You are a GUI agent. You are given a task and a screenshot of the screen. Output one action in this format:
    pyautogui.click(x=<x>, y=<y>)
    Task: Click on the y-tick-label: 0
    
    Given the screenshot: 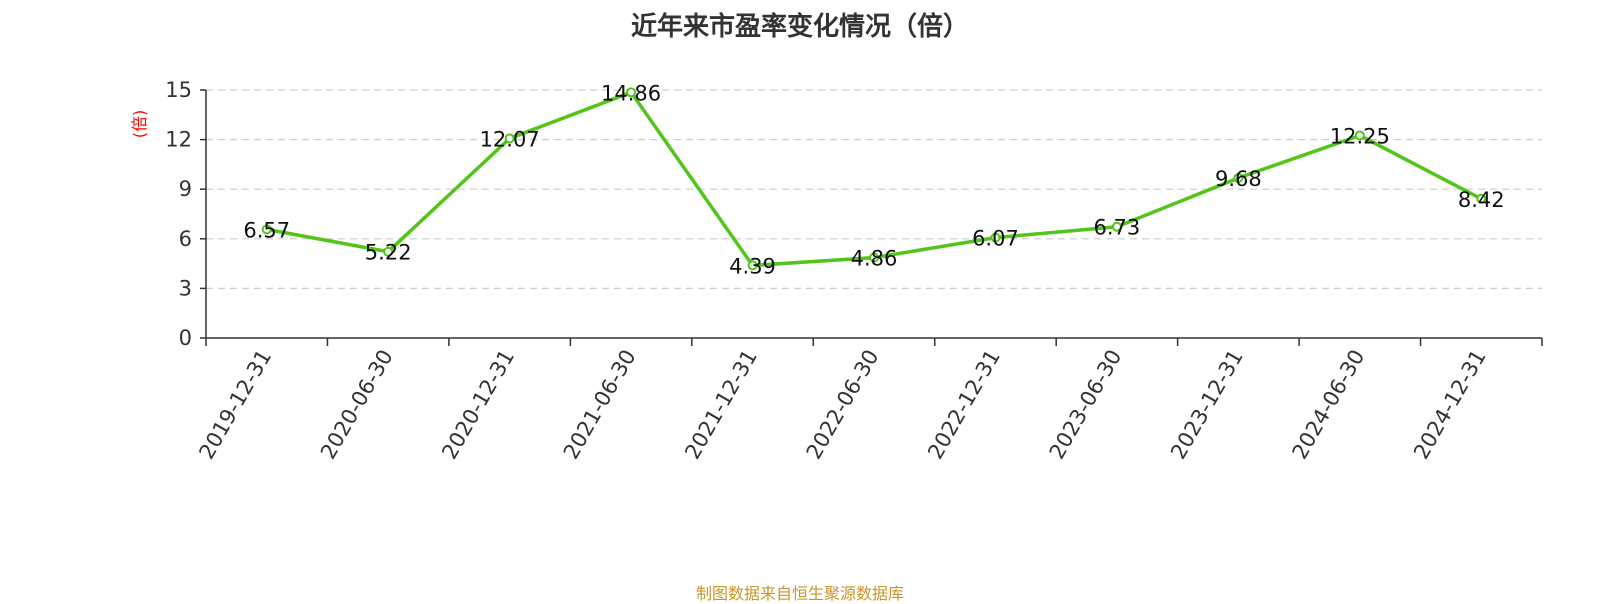 What is the action you would take?
    pyautogui.click(x=185, y=338)
    